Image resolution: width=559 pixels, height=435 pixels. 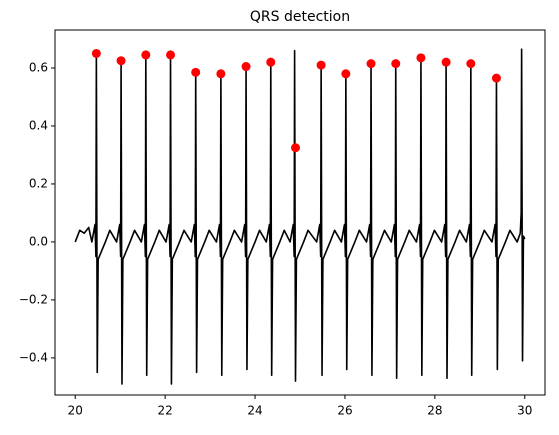 I want to click on x-tick-label: 22, so click(x=164, y=411).